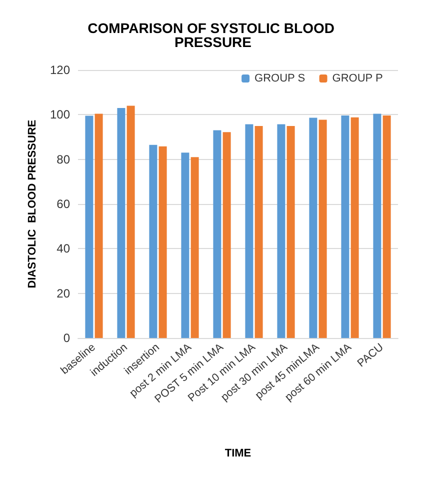 This screenshot has width=427, height=497. I want to click on y-tick-label: 0, so click(66, 338).